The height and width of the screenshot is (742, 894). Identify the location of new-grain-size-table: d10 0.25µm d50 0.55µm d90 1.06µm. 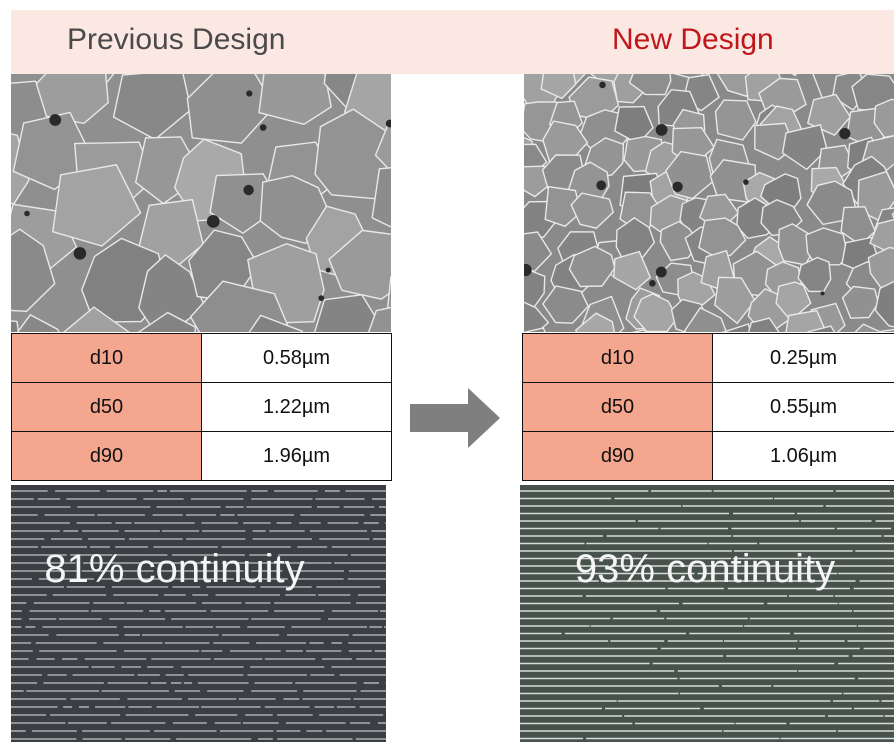
(708, 407).